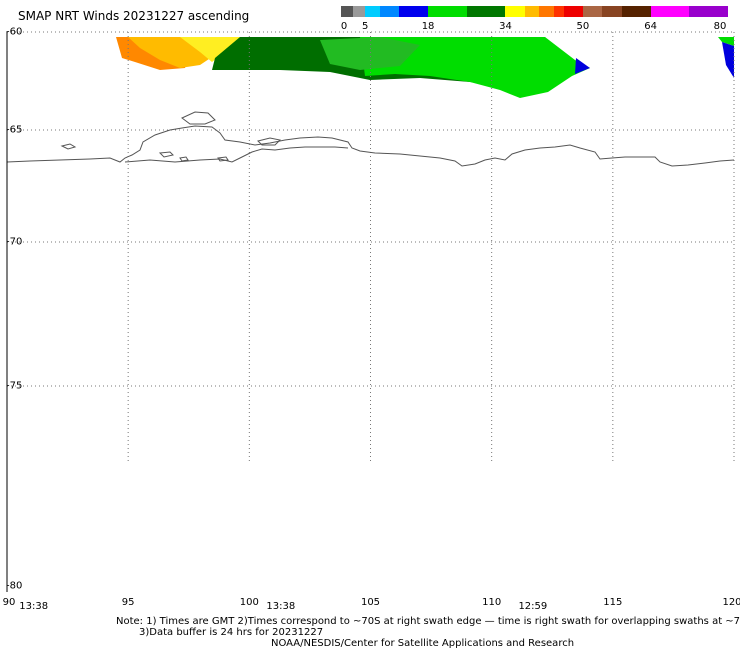  What do you see at coordinates (534, 20) in the screenshot?
I see `wind-speed-colorbar: 0 5 18 34 50 64 80` at bounding box center [534, 20].